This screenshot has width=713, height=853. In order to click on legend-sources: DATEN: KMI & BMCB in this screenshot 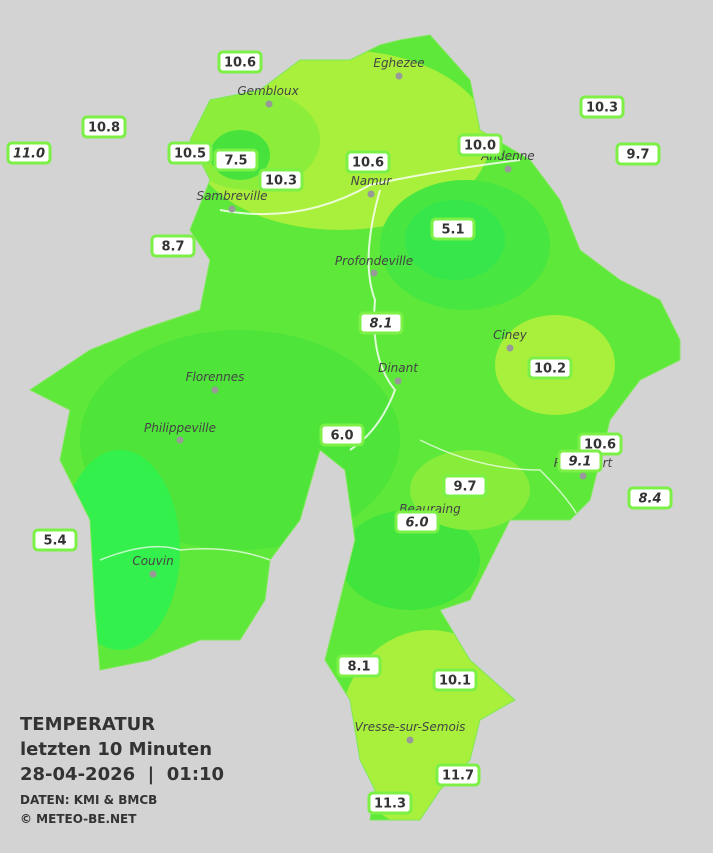, I will do `click(88, 800)`.